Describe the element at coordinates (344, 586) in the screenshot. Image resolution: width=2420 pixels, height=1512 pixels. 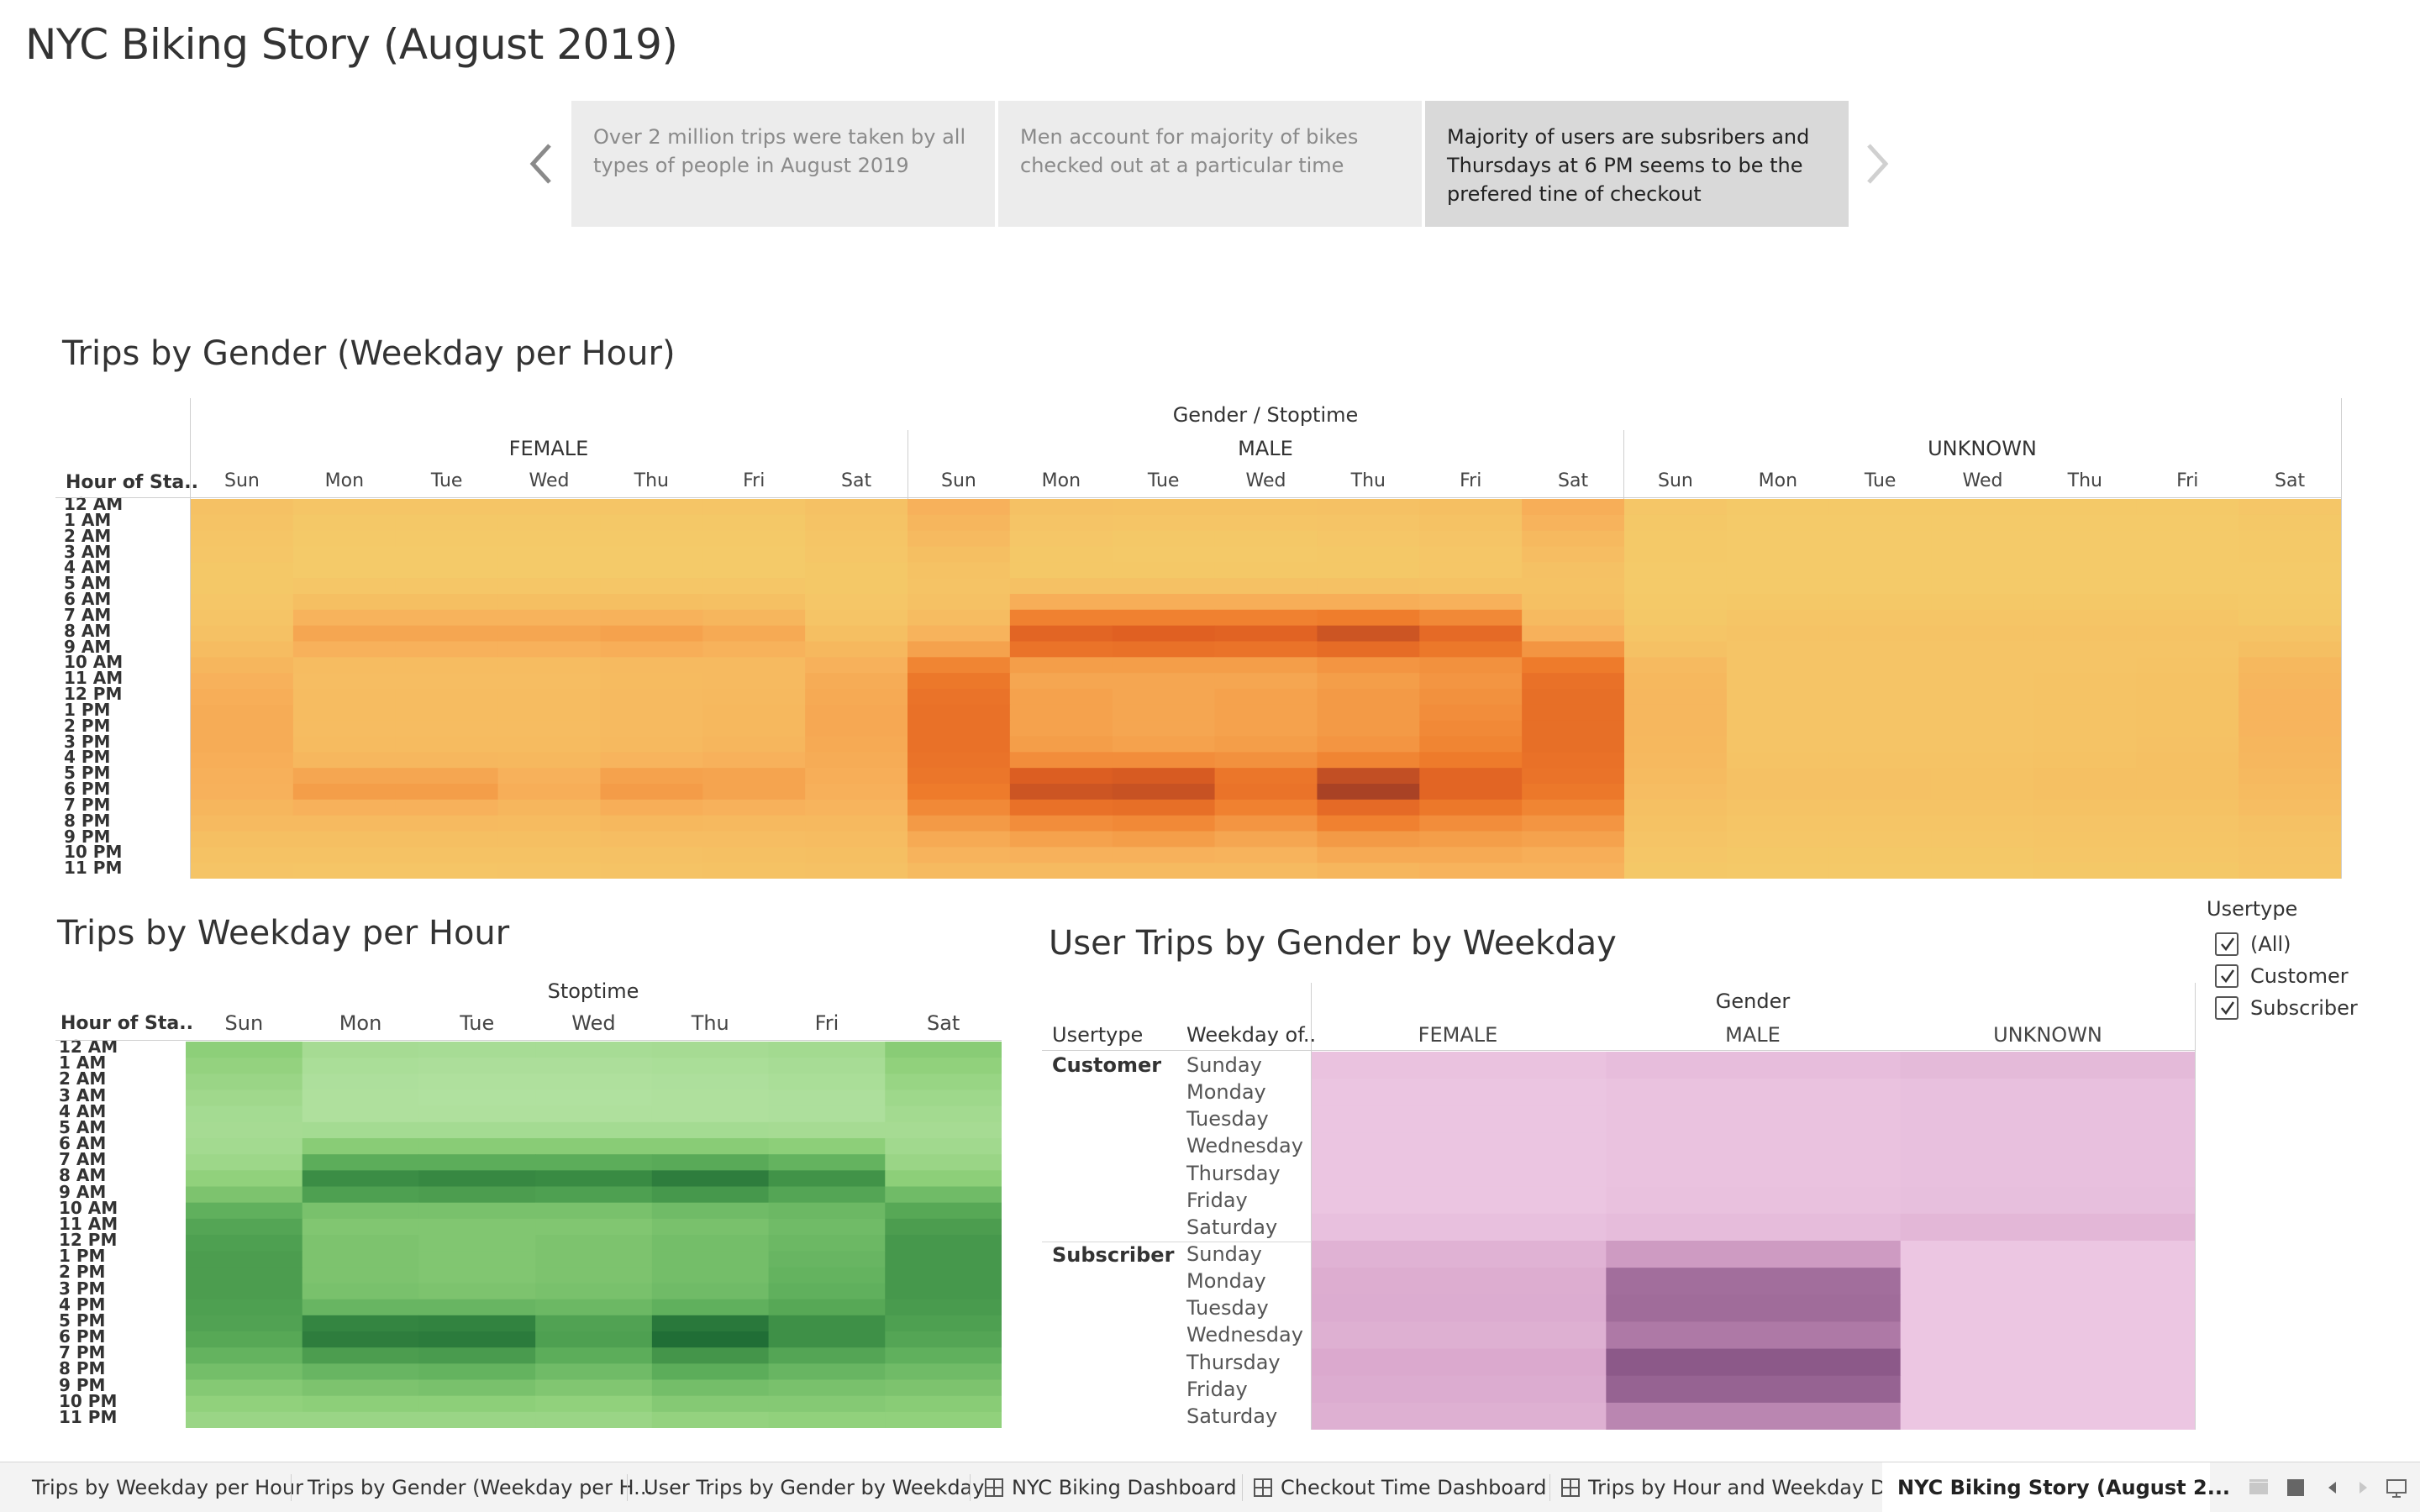
I see `heat-cell-female-mon-h5` at that location.